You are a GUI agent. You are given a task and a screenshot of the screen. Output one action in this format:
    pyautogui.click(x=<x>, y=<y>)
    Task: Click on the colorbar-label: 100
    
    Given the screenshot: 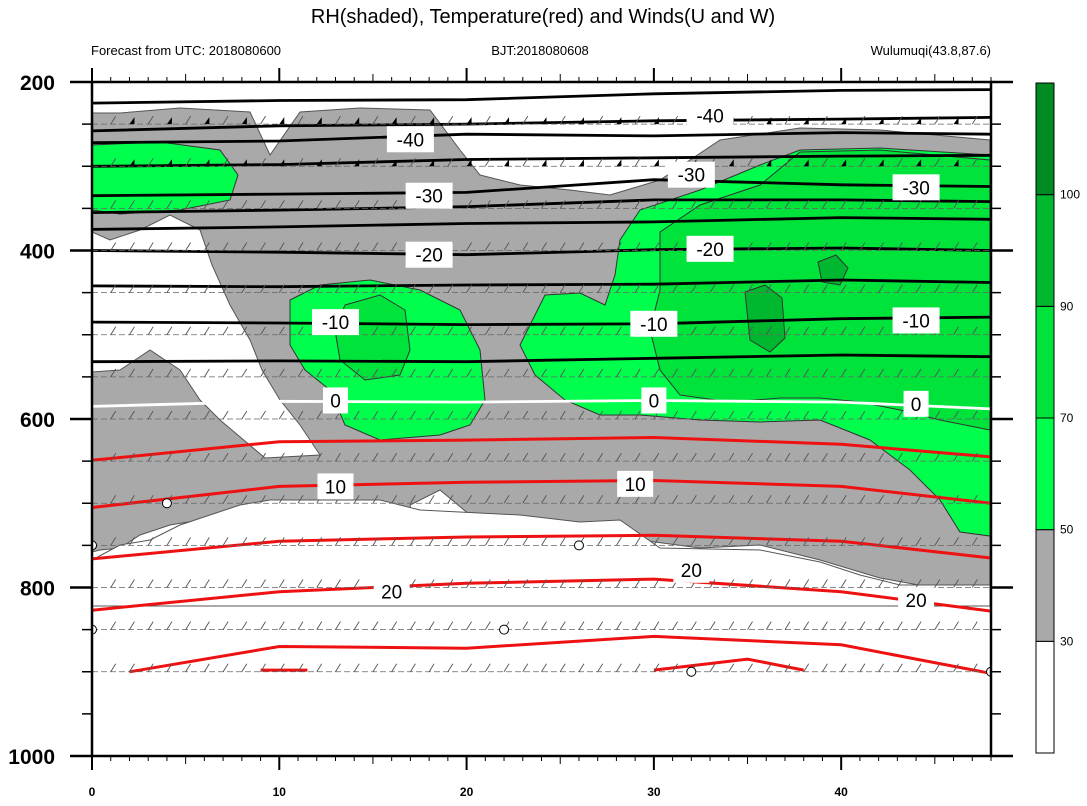 What is the action you would take?
    pyautogui.click(x=1070, y=195)
    